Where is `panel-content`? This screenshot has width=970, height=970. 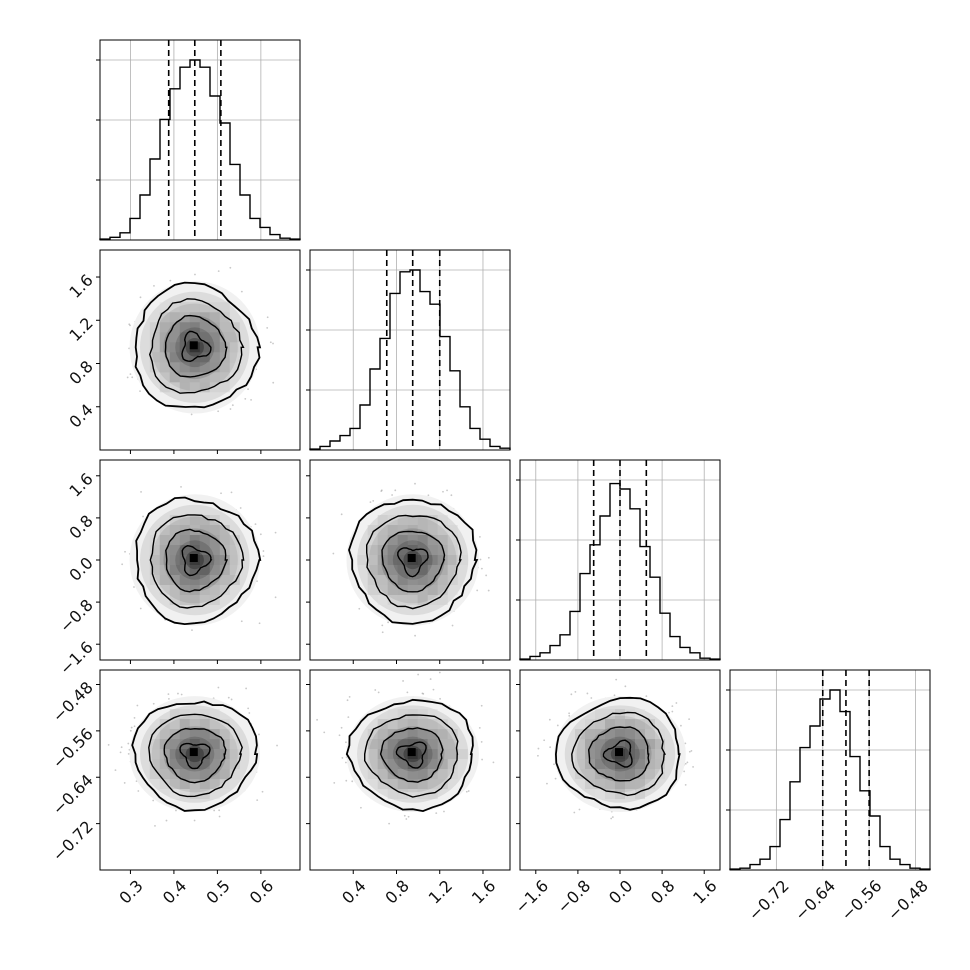
panel-content is located at coordinates (615, 749).